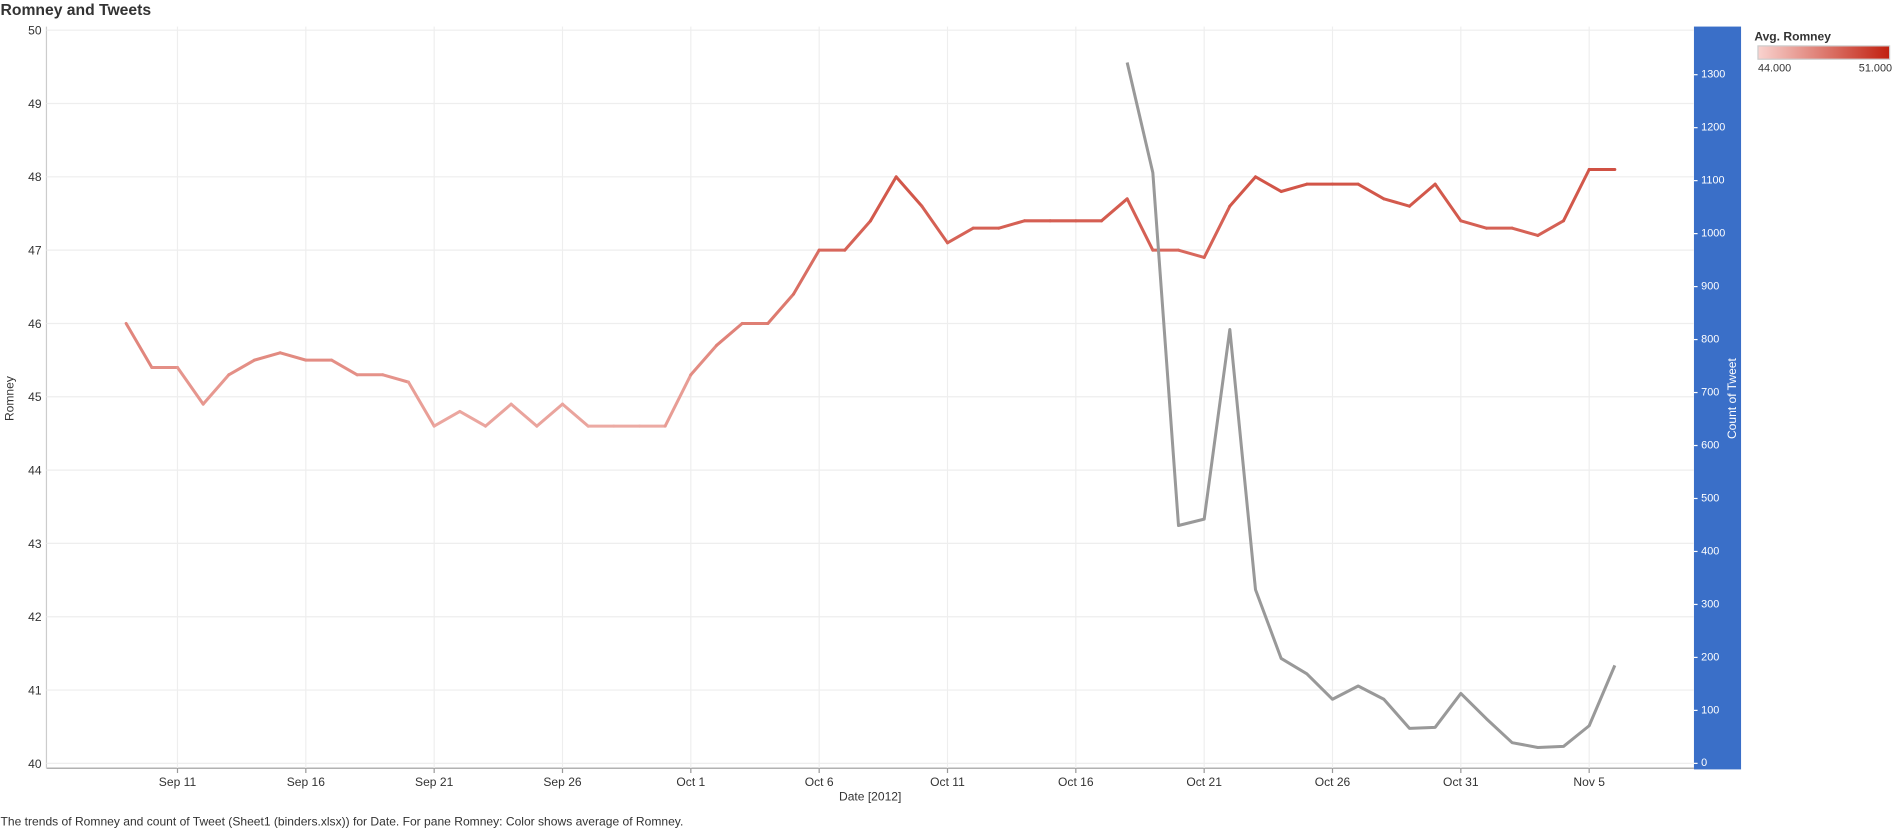 The image size is (1895, 831). What do you see at coordinates (9, 398) in the screenshot?
I see `y-axis-title: Romney` at bounding box center [9, 398].